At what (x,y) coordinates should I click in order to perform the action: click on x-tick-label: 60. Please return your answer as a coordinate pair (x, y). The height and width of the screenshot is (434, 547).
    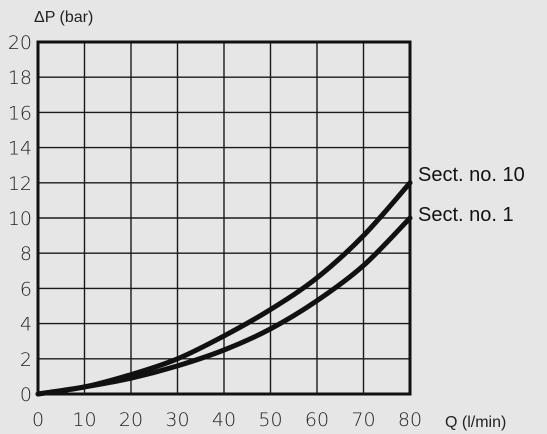
    Looking at the image, I should click on (317, 420).